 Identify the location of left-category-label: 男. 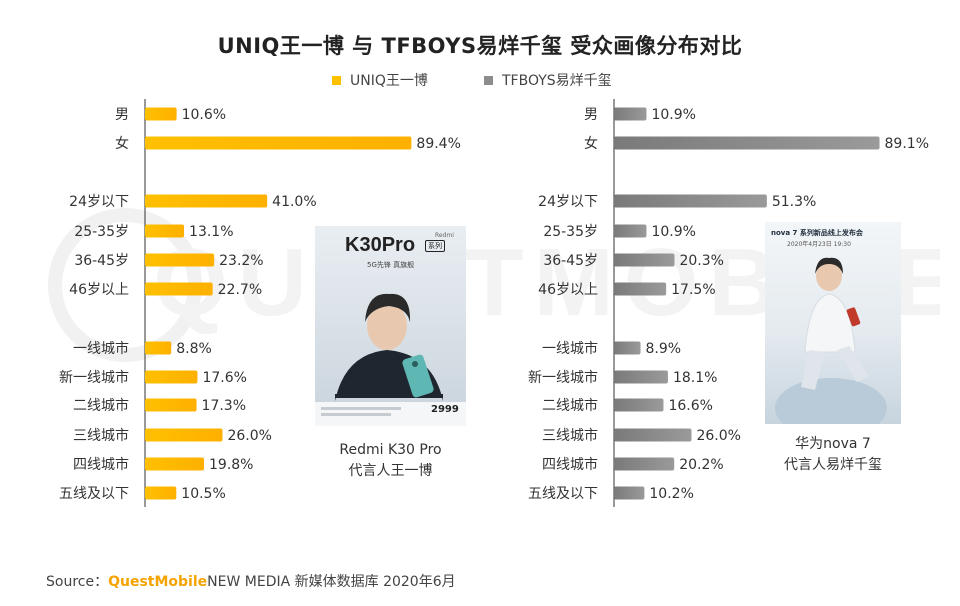
(122, 115).